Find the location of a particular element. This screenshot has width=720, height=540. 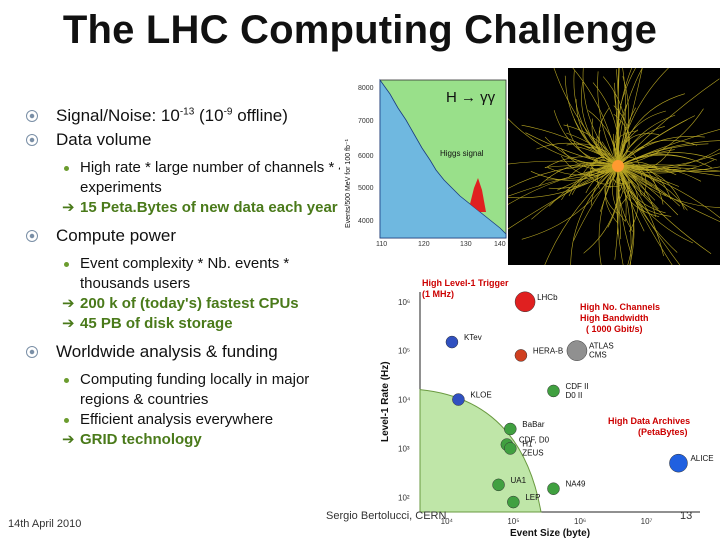

x-tick-label: 10⁵ is located at coordinates (513, 521).